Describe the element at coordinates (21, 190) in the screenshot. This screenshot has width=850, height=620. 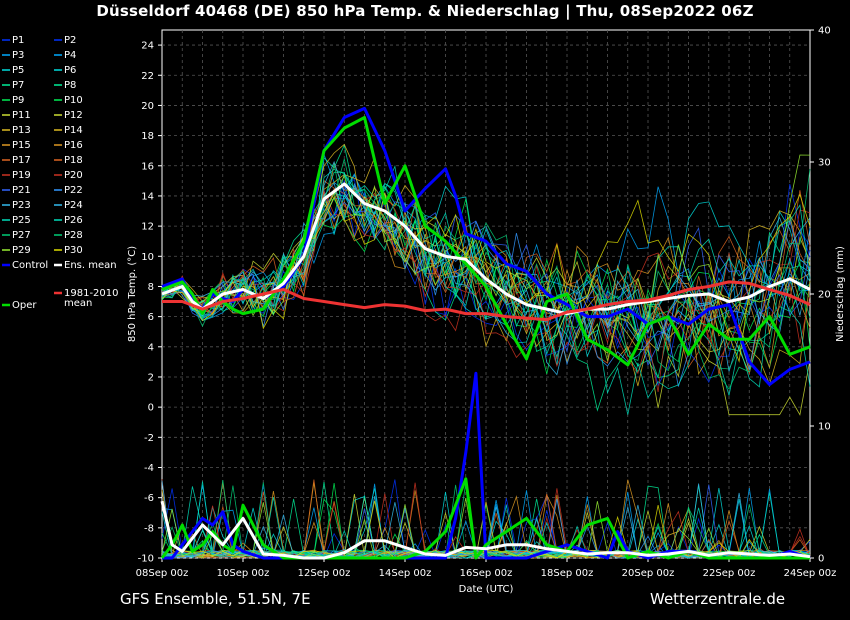
I see `legend-label: P21` at that location.